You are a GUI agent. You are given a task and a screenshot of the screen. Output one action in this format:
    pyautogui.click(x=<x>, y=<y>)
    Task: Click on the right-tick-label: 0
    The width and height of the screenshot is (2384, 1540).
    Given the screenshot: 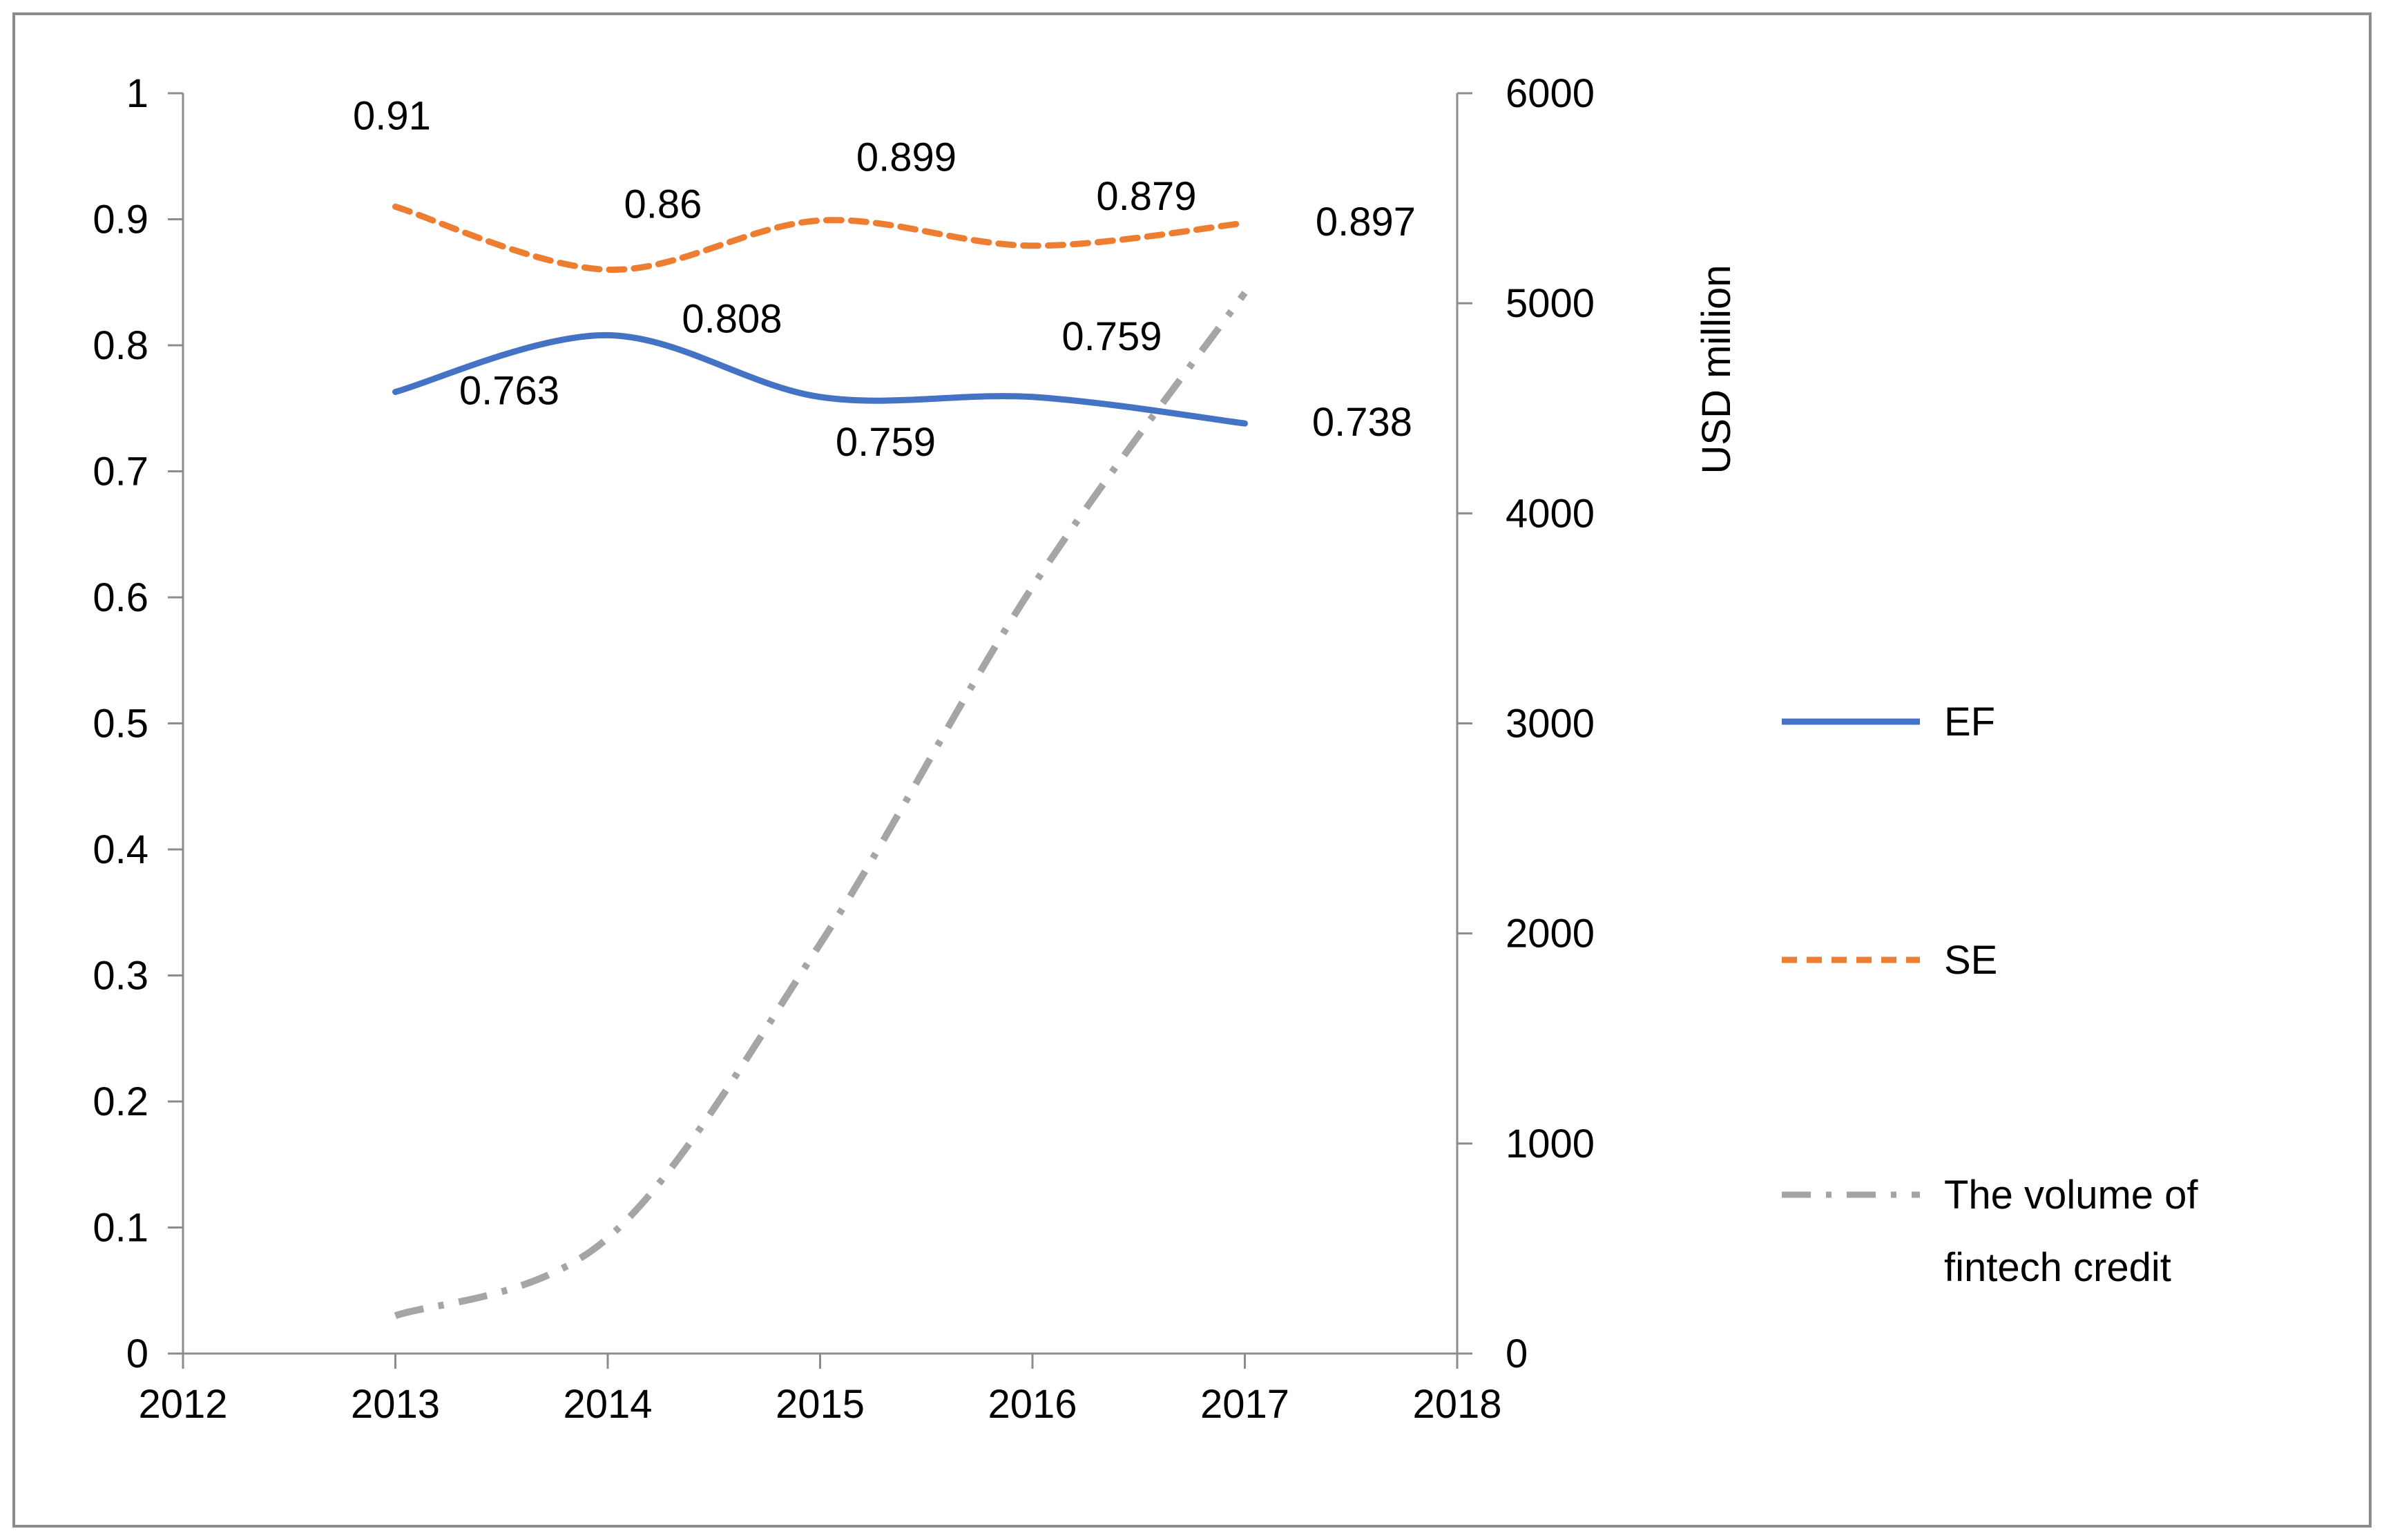 What is the action you would take?
    pyautogui.click(x=1517, y=1353)
    